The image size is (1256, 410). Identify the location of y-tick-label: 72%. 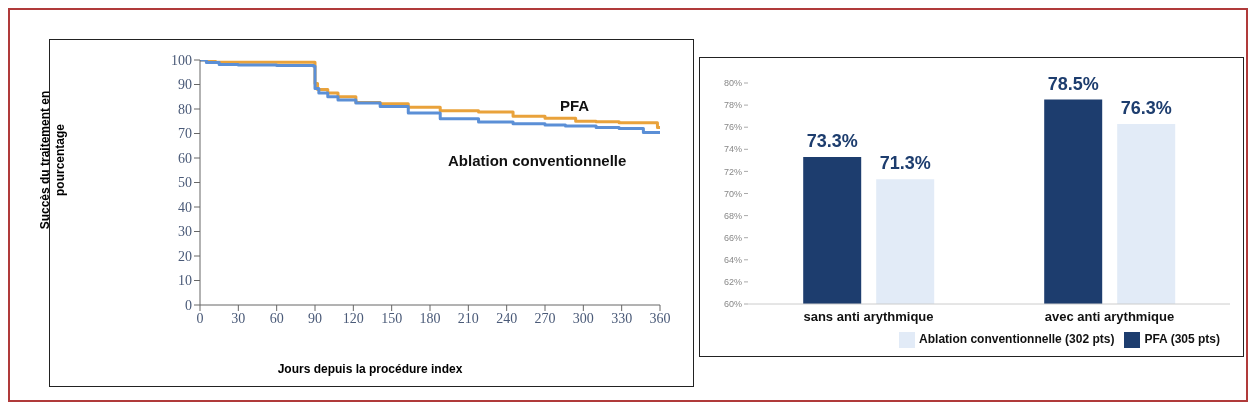
(732, 171).